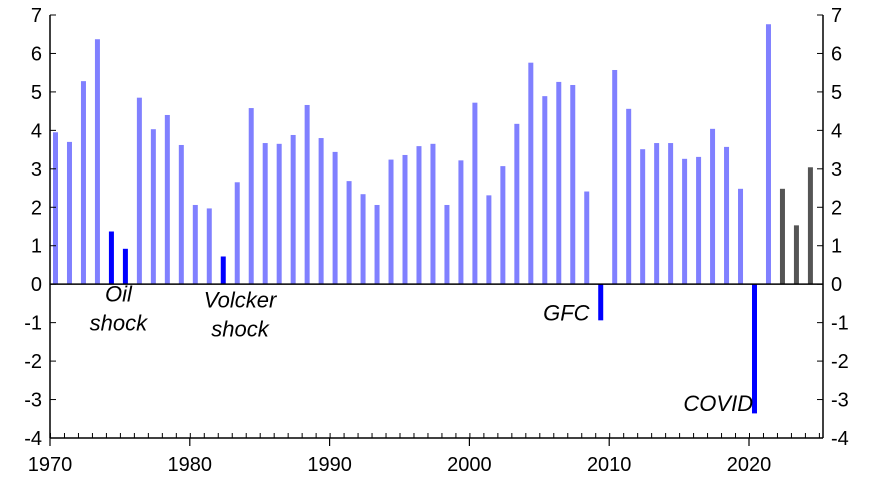 The height and width of the screenshot is (482, 873). I want to click on right-y-tick-label: -4, so click(840, 439).